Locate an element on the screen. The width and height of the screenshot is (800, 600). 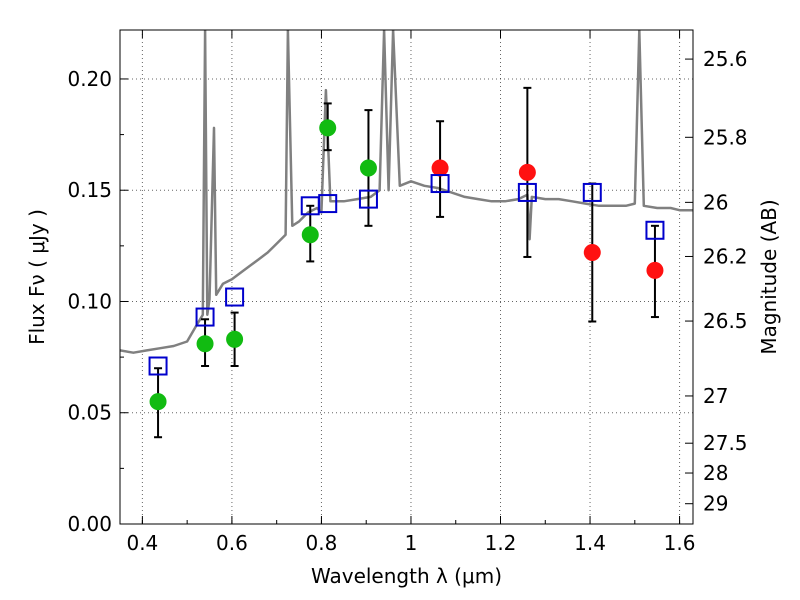
y-tick-label: 0.20 is located at coordinates (89, 79).